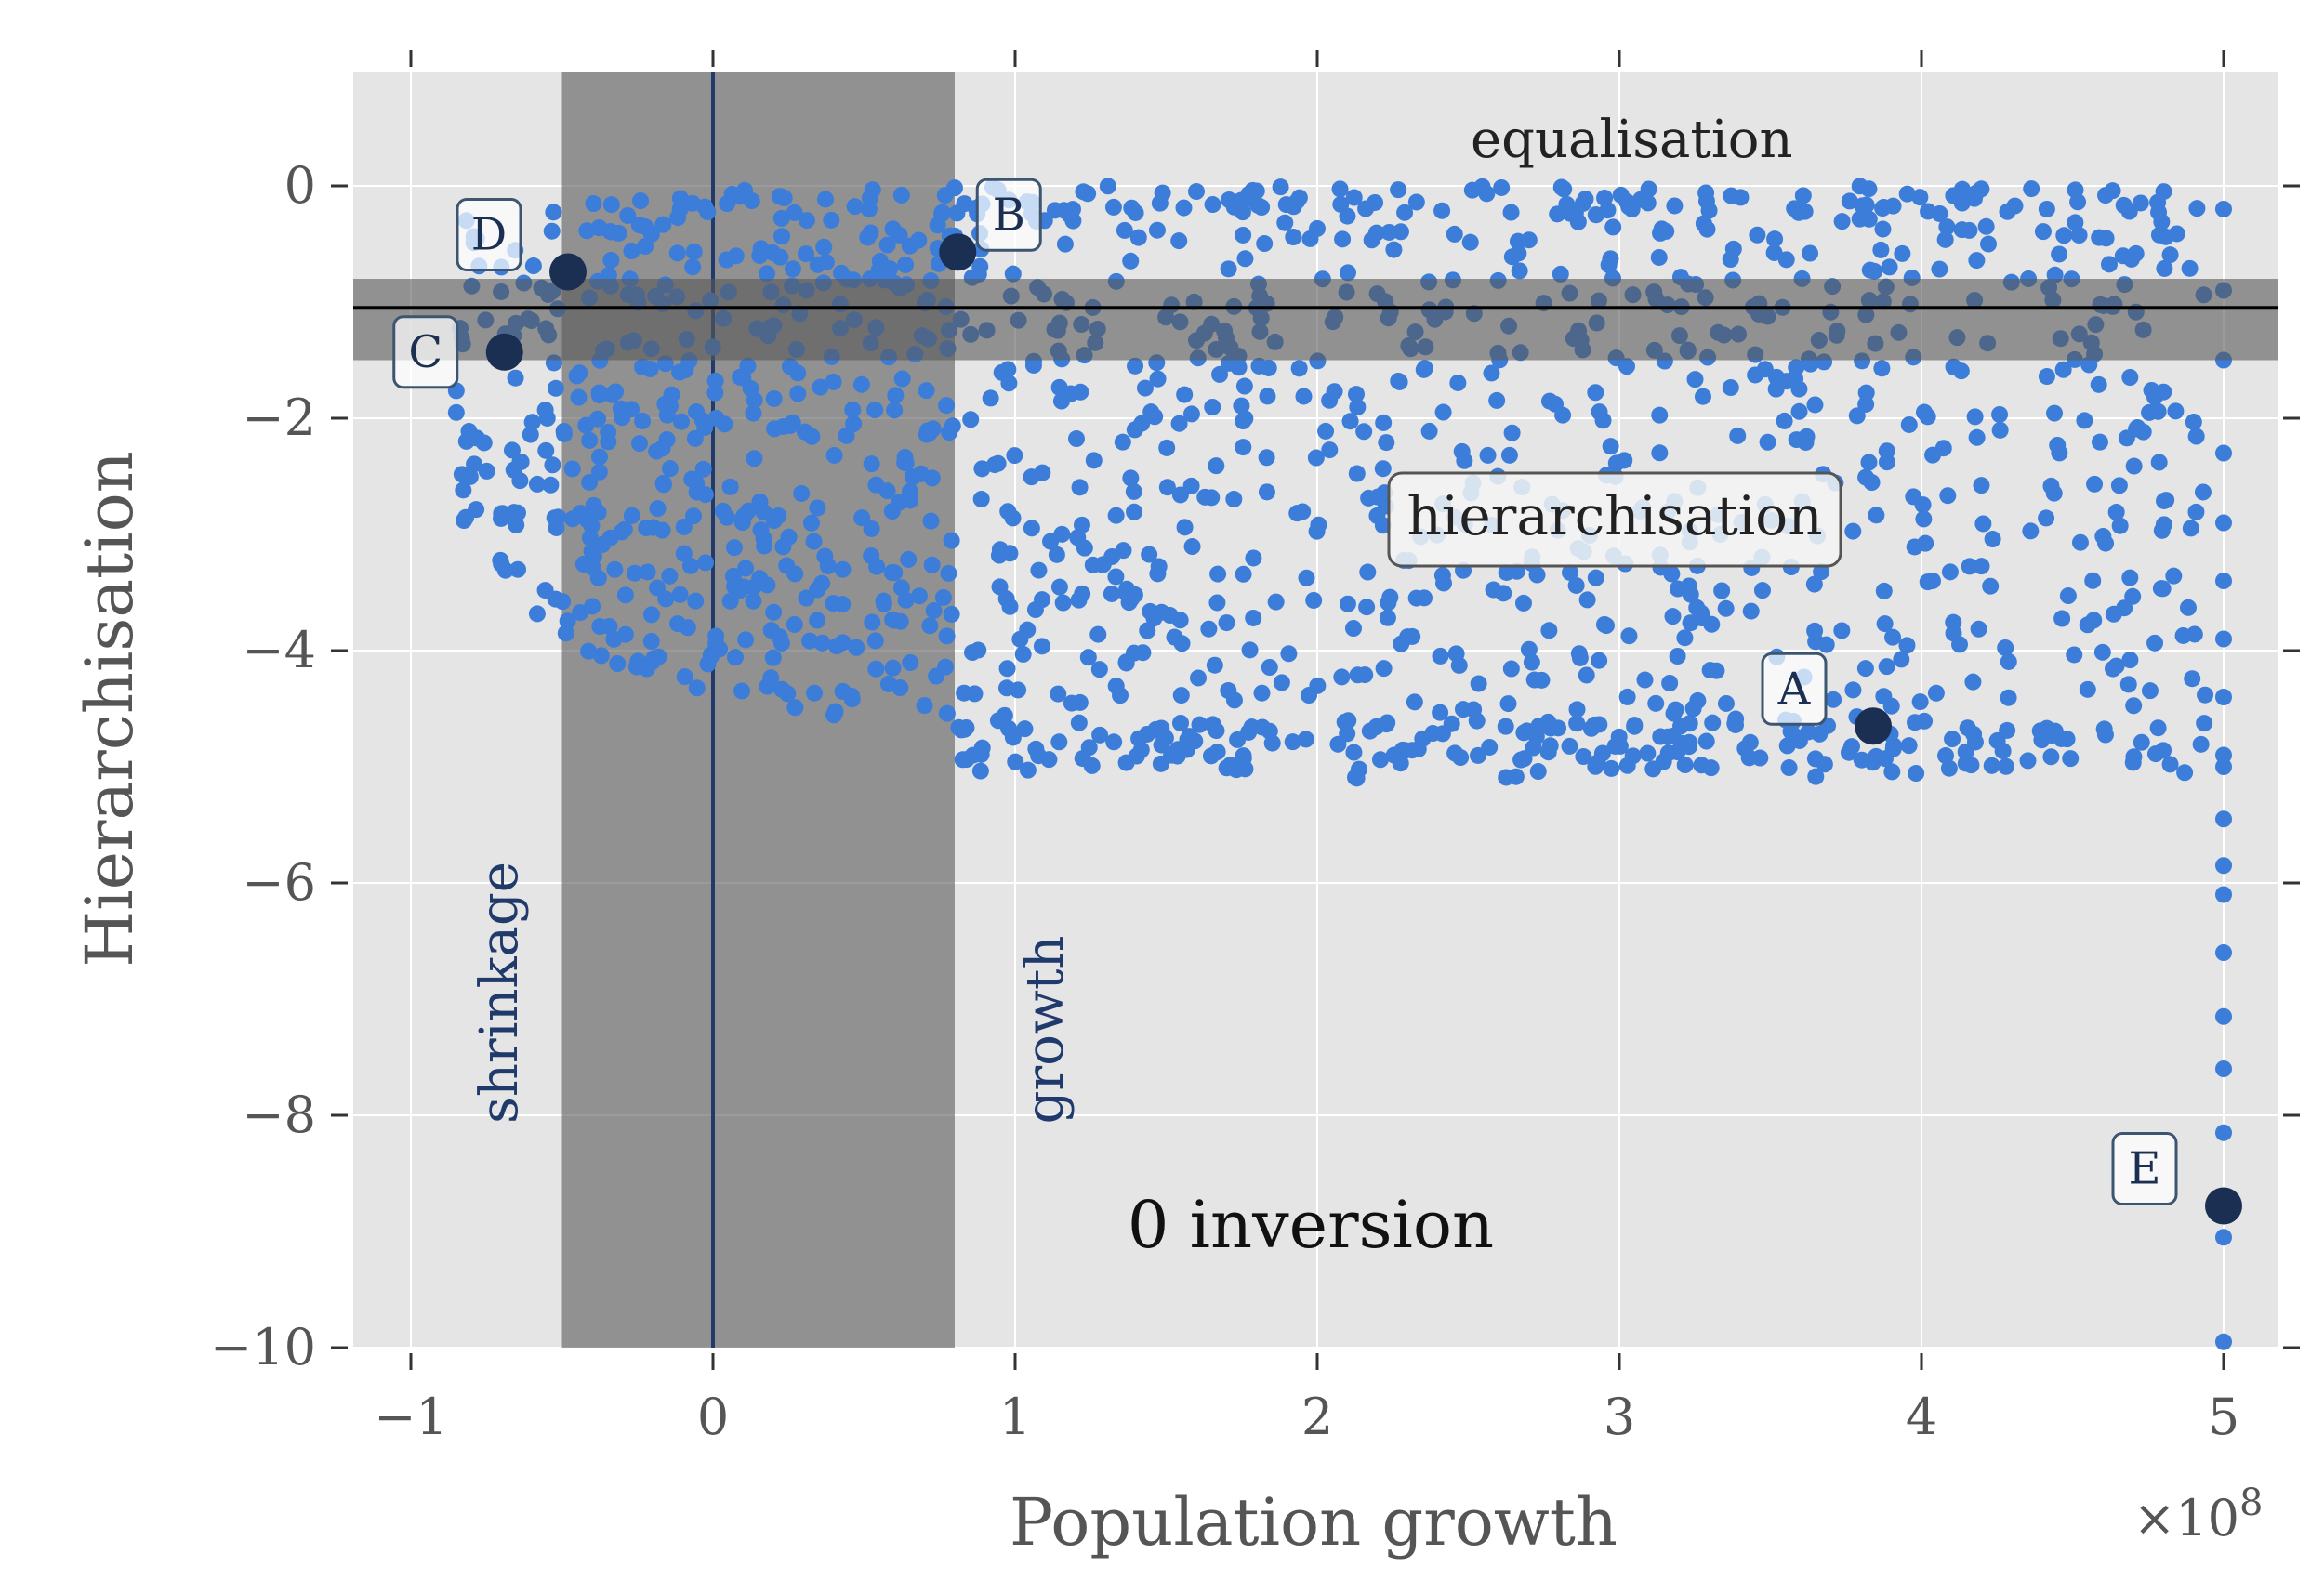  I want to click on point-label-box, so click(2144, 1168).